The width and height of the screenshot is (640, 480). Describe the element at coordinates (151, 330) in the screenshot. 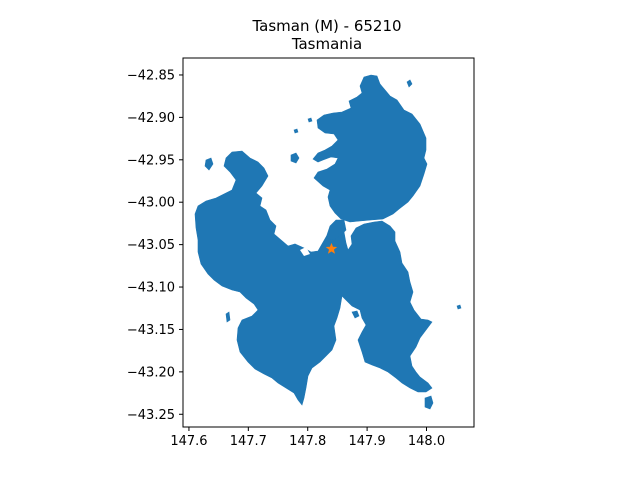

I see `y-tick-label: −43.15` at that location.